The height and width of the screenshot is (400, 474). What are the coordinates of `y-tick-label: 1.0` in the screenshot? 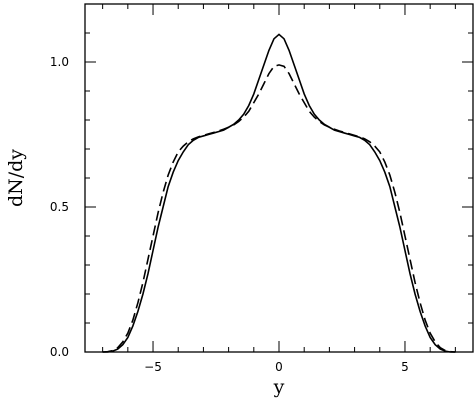 It's located at (59, 62).